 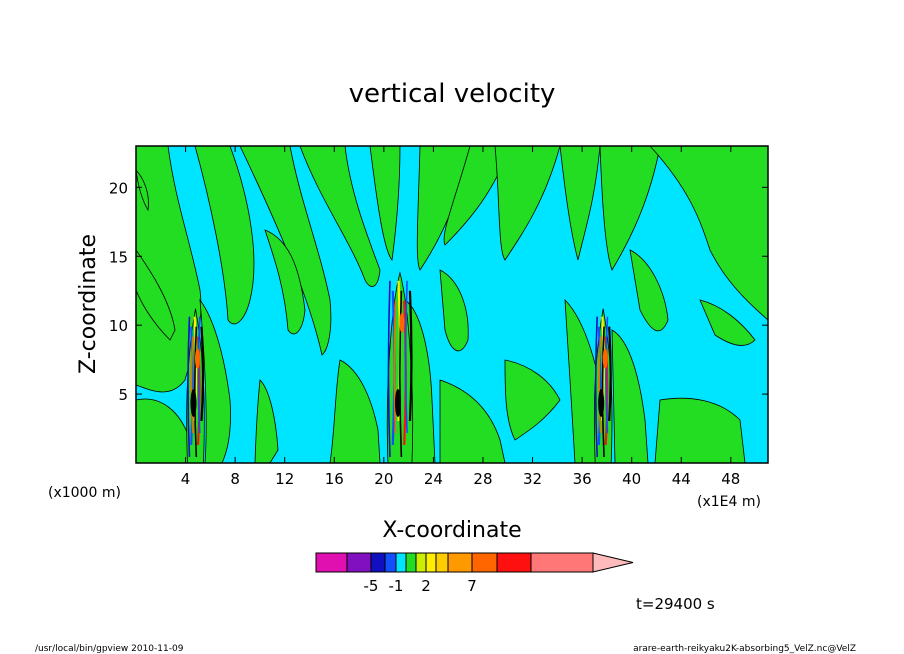 I want to click on x-tick-label: 40, so click(x=631, y=479).